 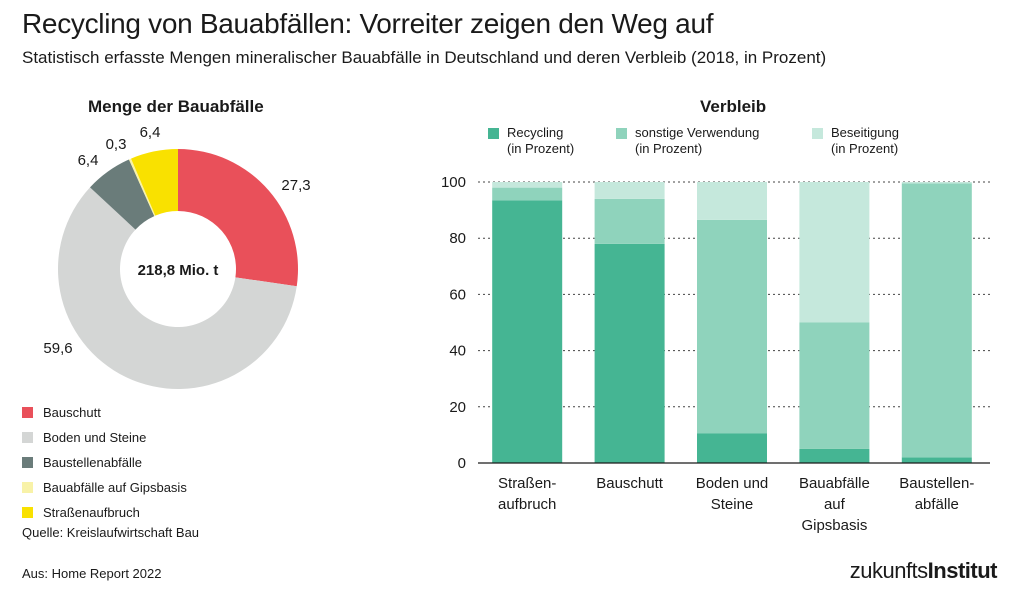 I want to click on donut-value-label: 0,3, so click(x=116, y=144).